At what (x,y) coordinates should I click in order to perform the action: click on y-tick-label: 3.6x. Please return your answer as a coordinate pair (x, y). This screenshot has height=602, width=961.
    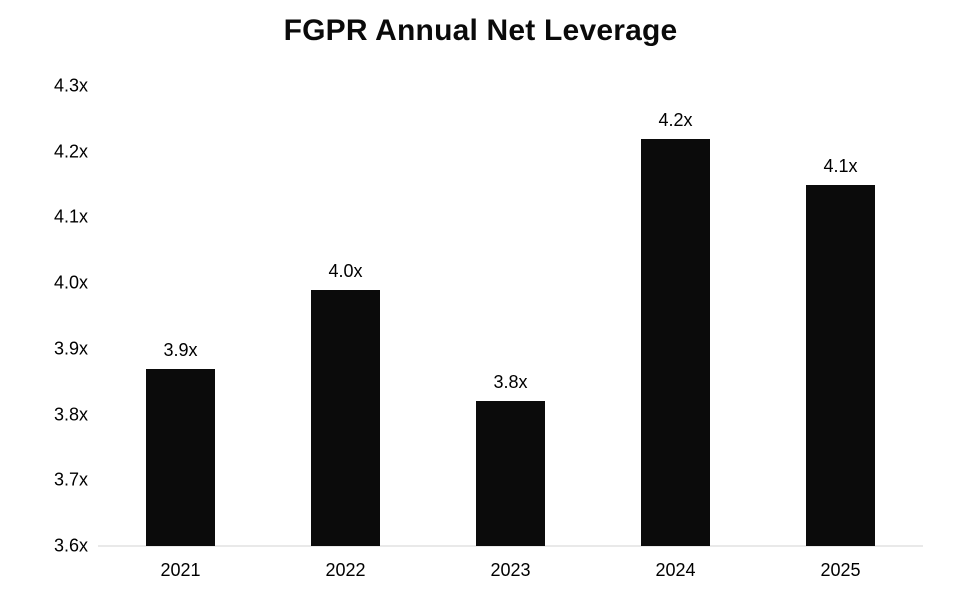
    Looking at the image, I should click on (70, 545).